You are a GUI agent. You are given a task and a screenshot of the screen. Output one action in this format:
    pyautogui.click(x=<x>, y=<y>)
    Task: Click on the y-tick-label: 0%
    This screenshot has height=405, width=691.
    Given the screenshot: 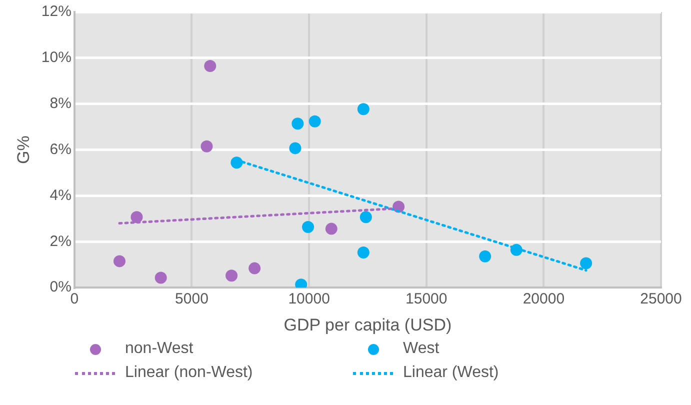 What is the action you would take?
    pyautogui.click(x=61, y=287)
    